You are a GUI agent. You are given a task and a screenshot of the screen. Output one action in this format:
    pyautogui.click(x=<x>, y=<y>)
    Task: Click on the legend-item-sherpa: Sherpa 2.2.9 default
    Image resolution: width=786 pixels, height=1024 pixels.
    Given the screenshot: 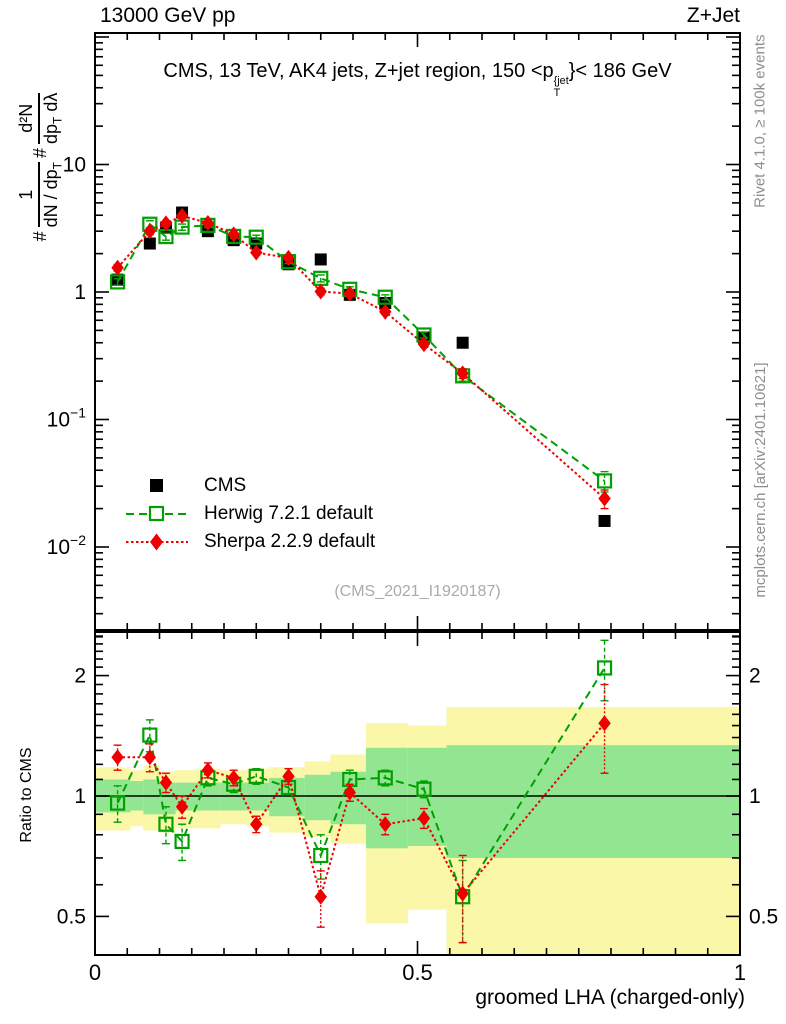 What is the action you would take?
    pyautogui.click(x=249, y=542)
    